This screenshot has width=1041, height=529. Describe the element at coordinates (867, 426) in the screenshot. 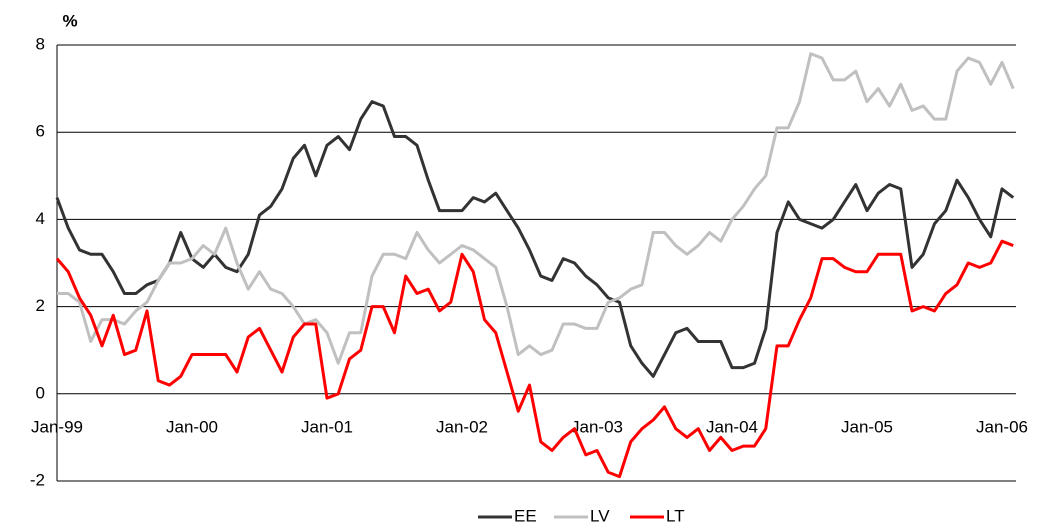

I see `x-tick-label: Jan-05` at that location.